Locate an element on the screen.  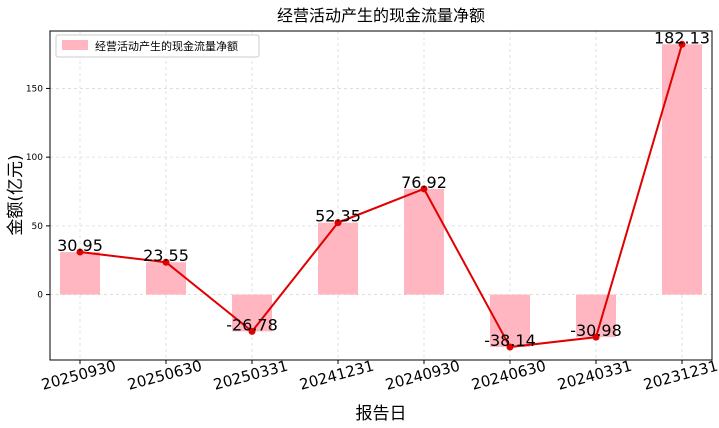
y-tick-label: 50 is located at coordinates (38, 227).